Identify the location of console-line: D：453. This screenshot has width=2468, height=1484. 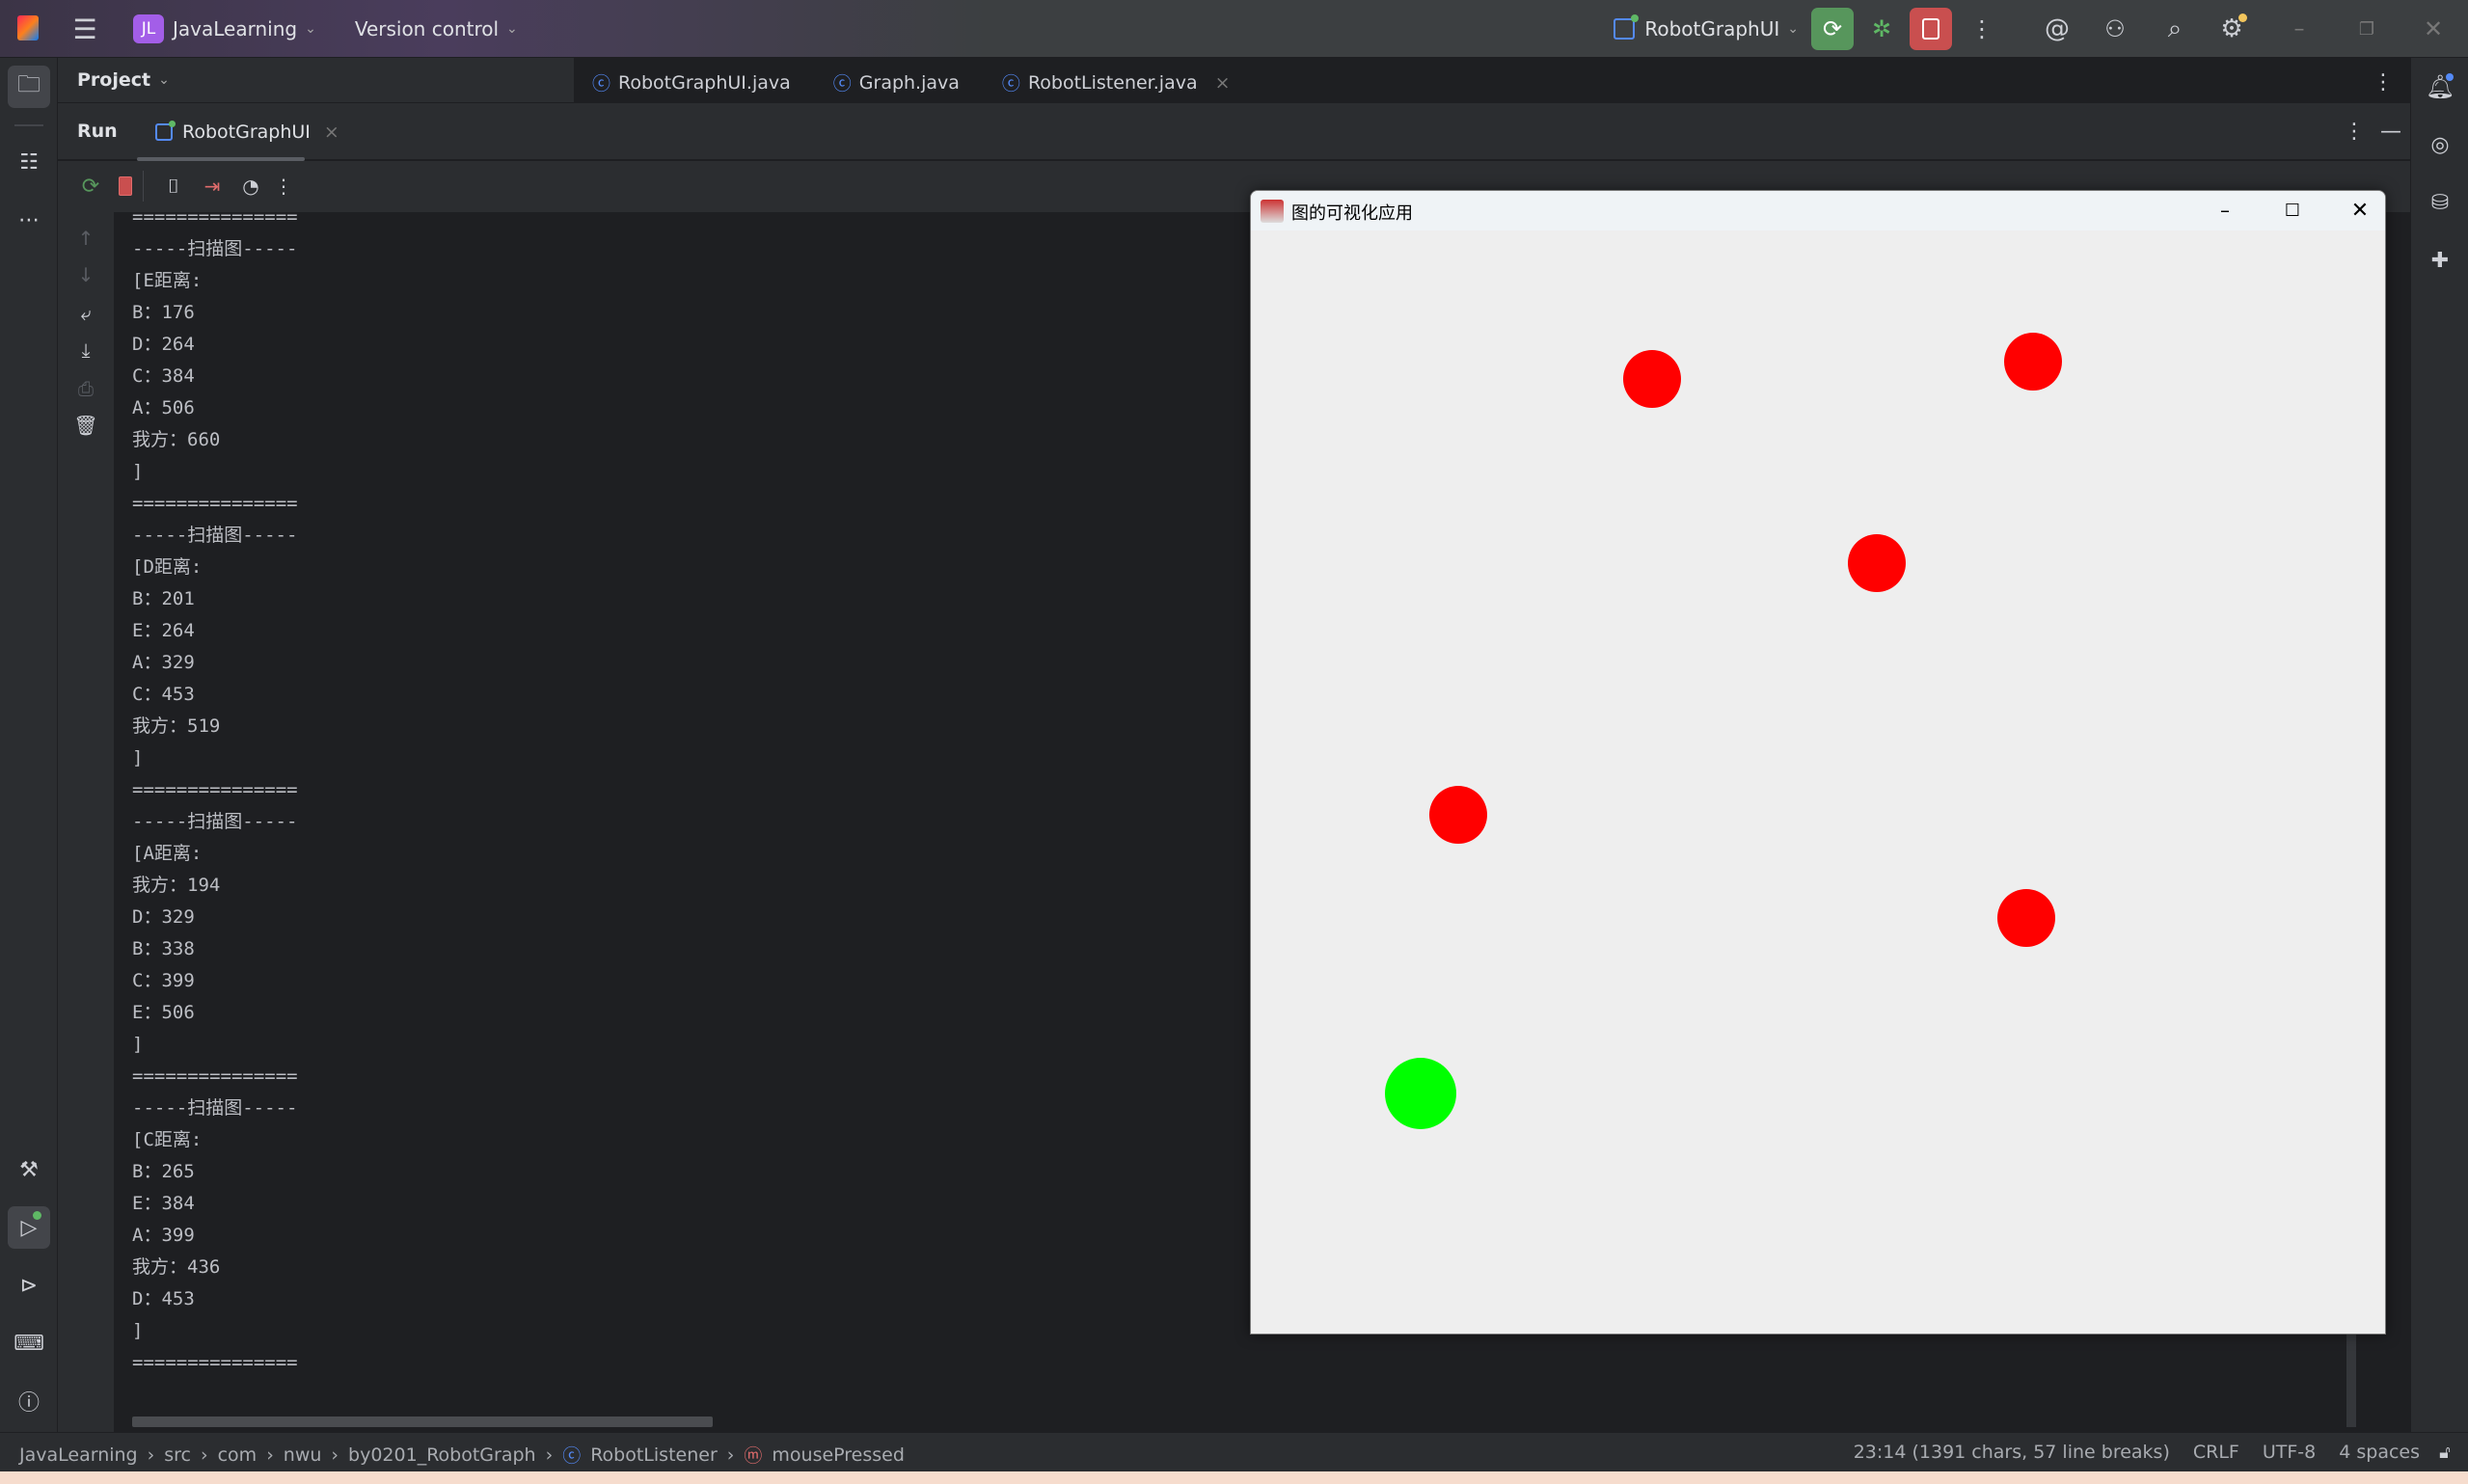
(163, 1298).